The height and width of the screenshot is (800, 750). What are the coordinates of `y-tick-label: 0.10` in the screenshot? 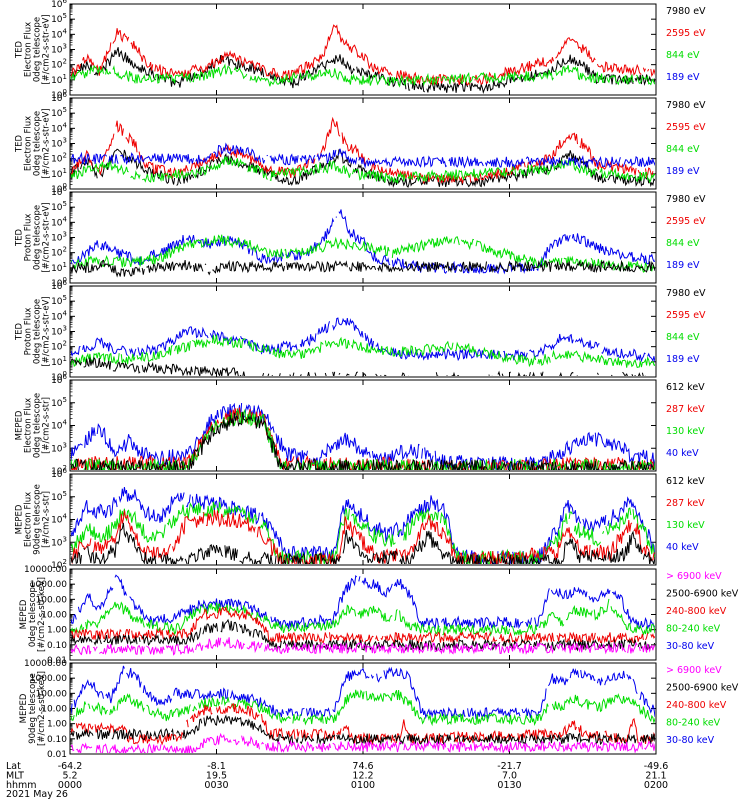 It's located at (57, 740).